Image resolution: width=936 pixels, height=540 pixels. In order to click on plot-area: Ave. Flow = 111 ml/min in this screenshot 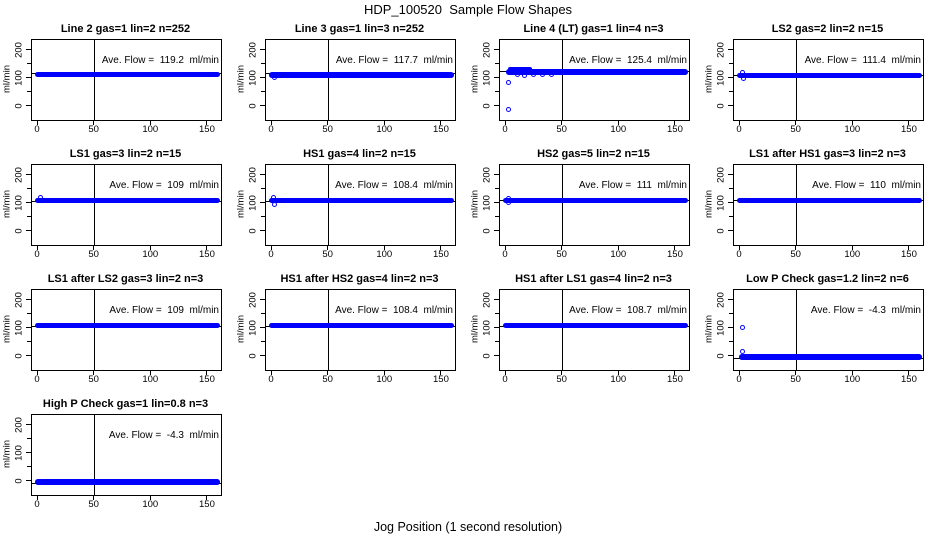, I will do `click(594, 205)`.